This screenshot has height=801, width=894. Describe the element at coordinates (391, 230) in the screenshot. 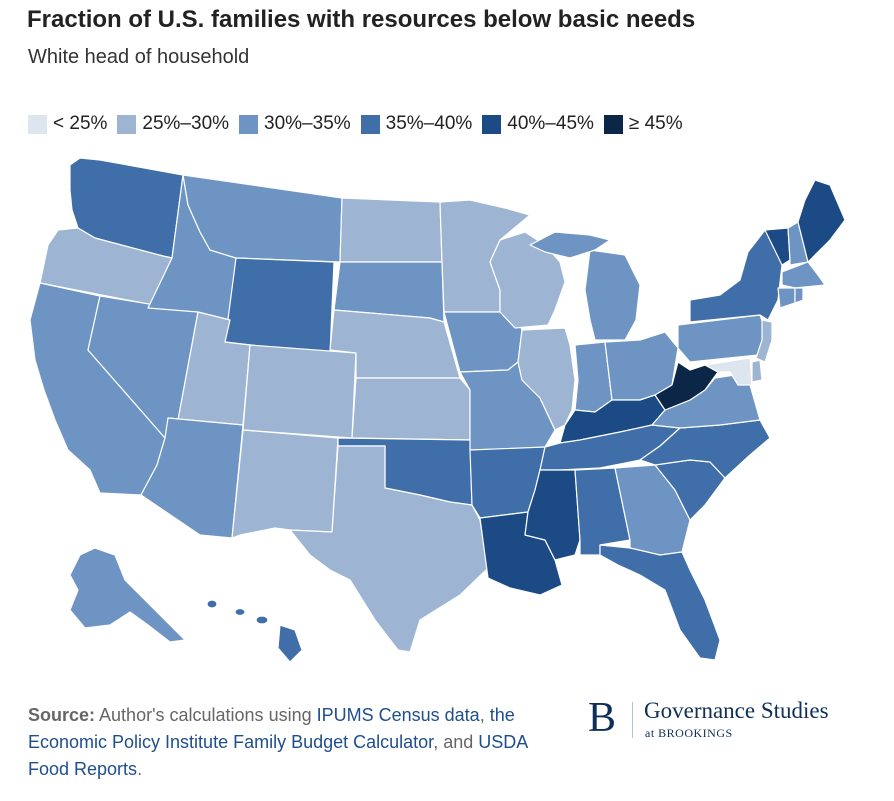

I see `state-nd` at that location.